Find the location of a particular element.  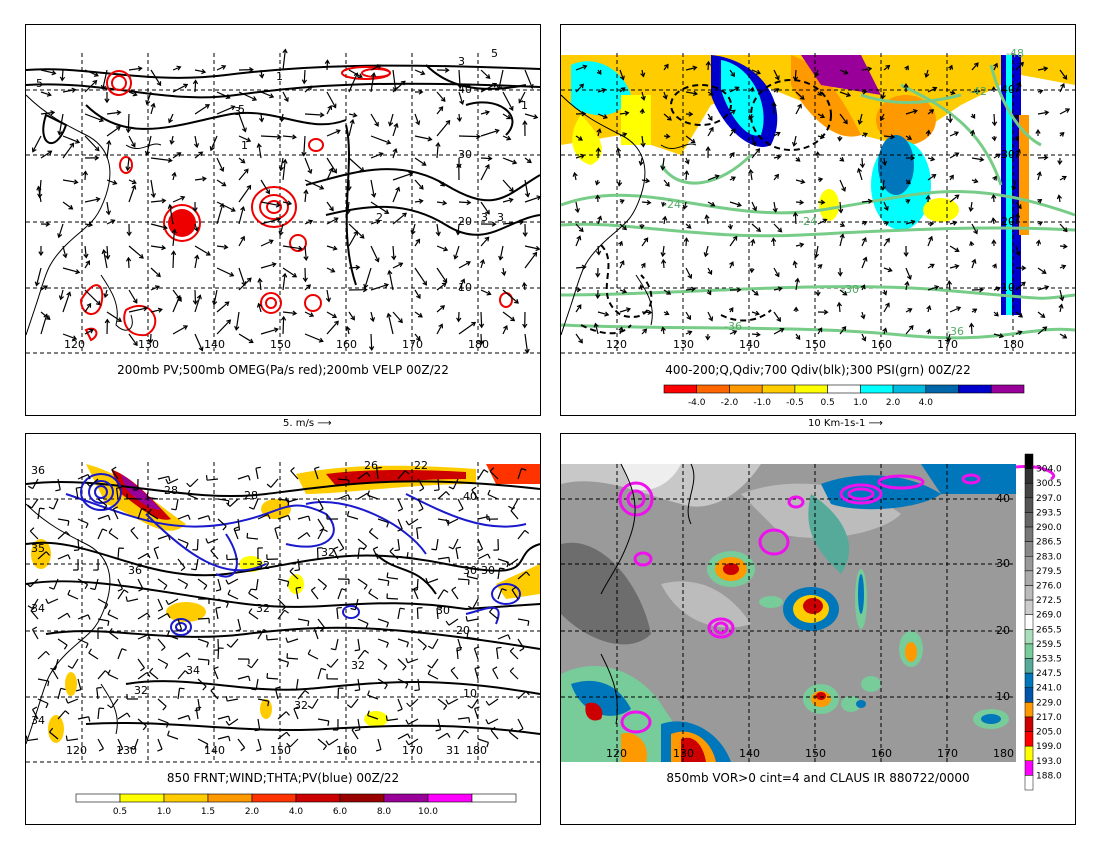

contour-label: 28 is located at coordinates (171, 490).